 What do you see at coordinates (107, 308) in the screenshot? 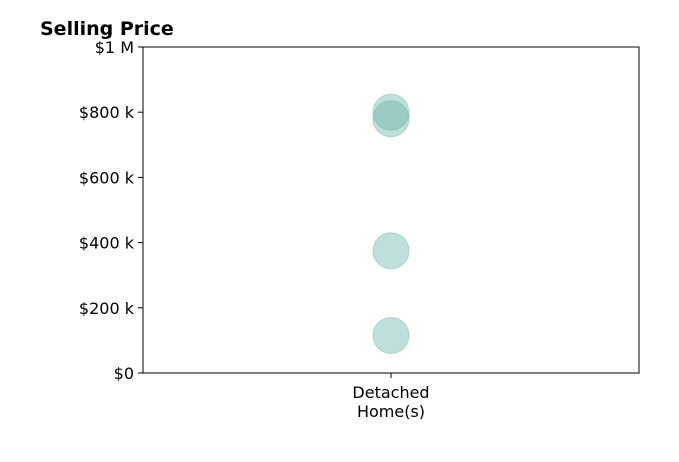
I see `y-tick-label: $200 k` at bounding box center [107, 308].